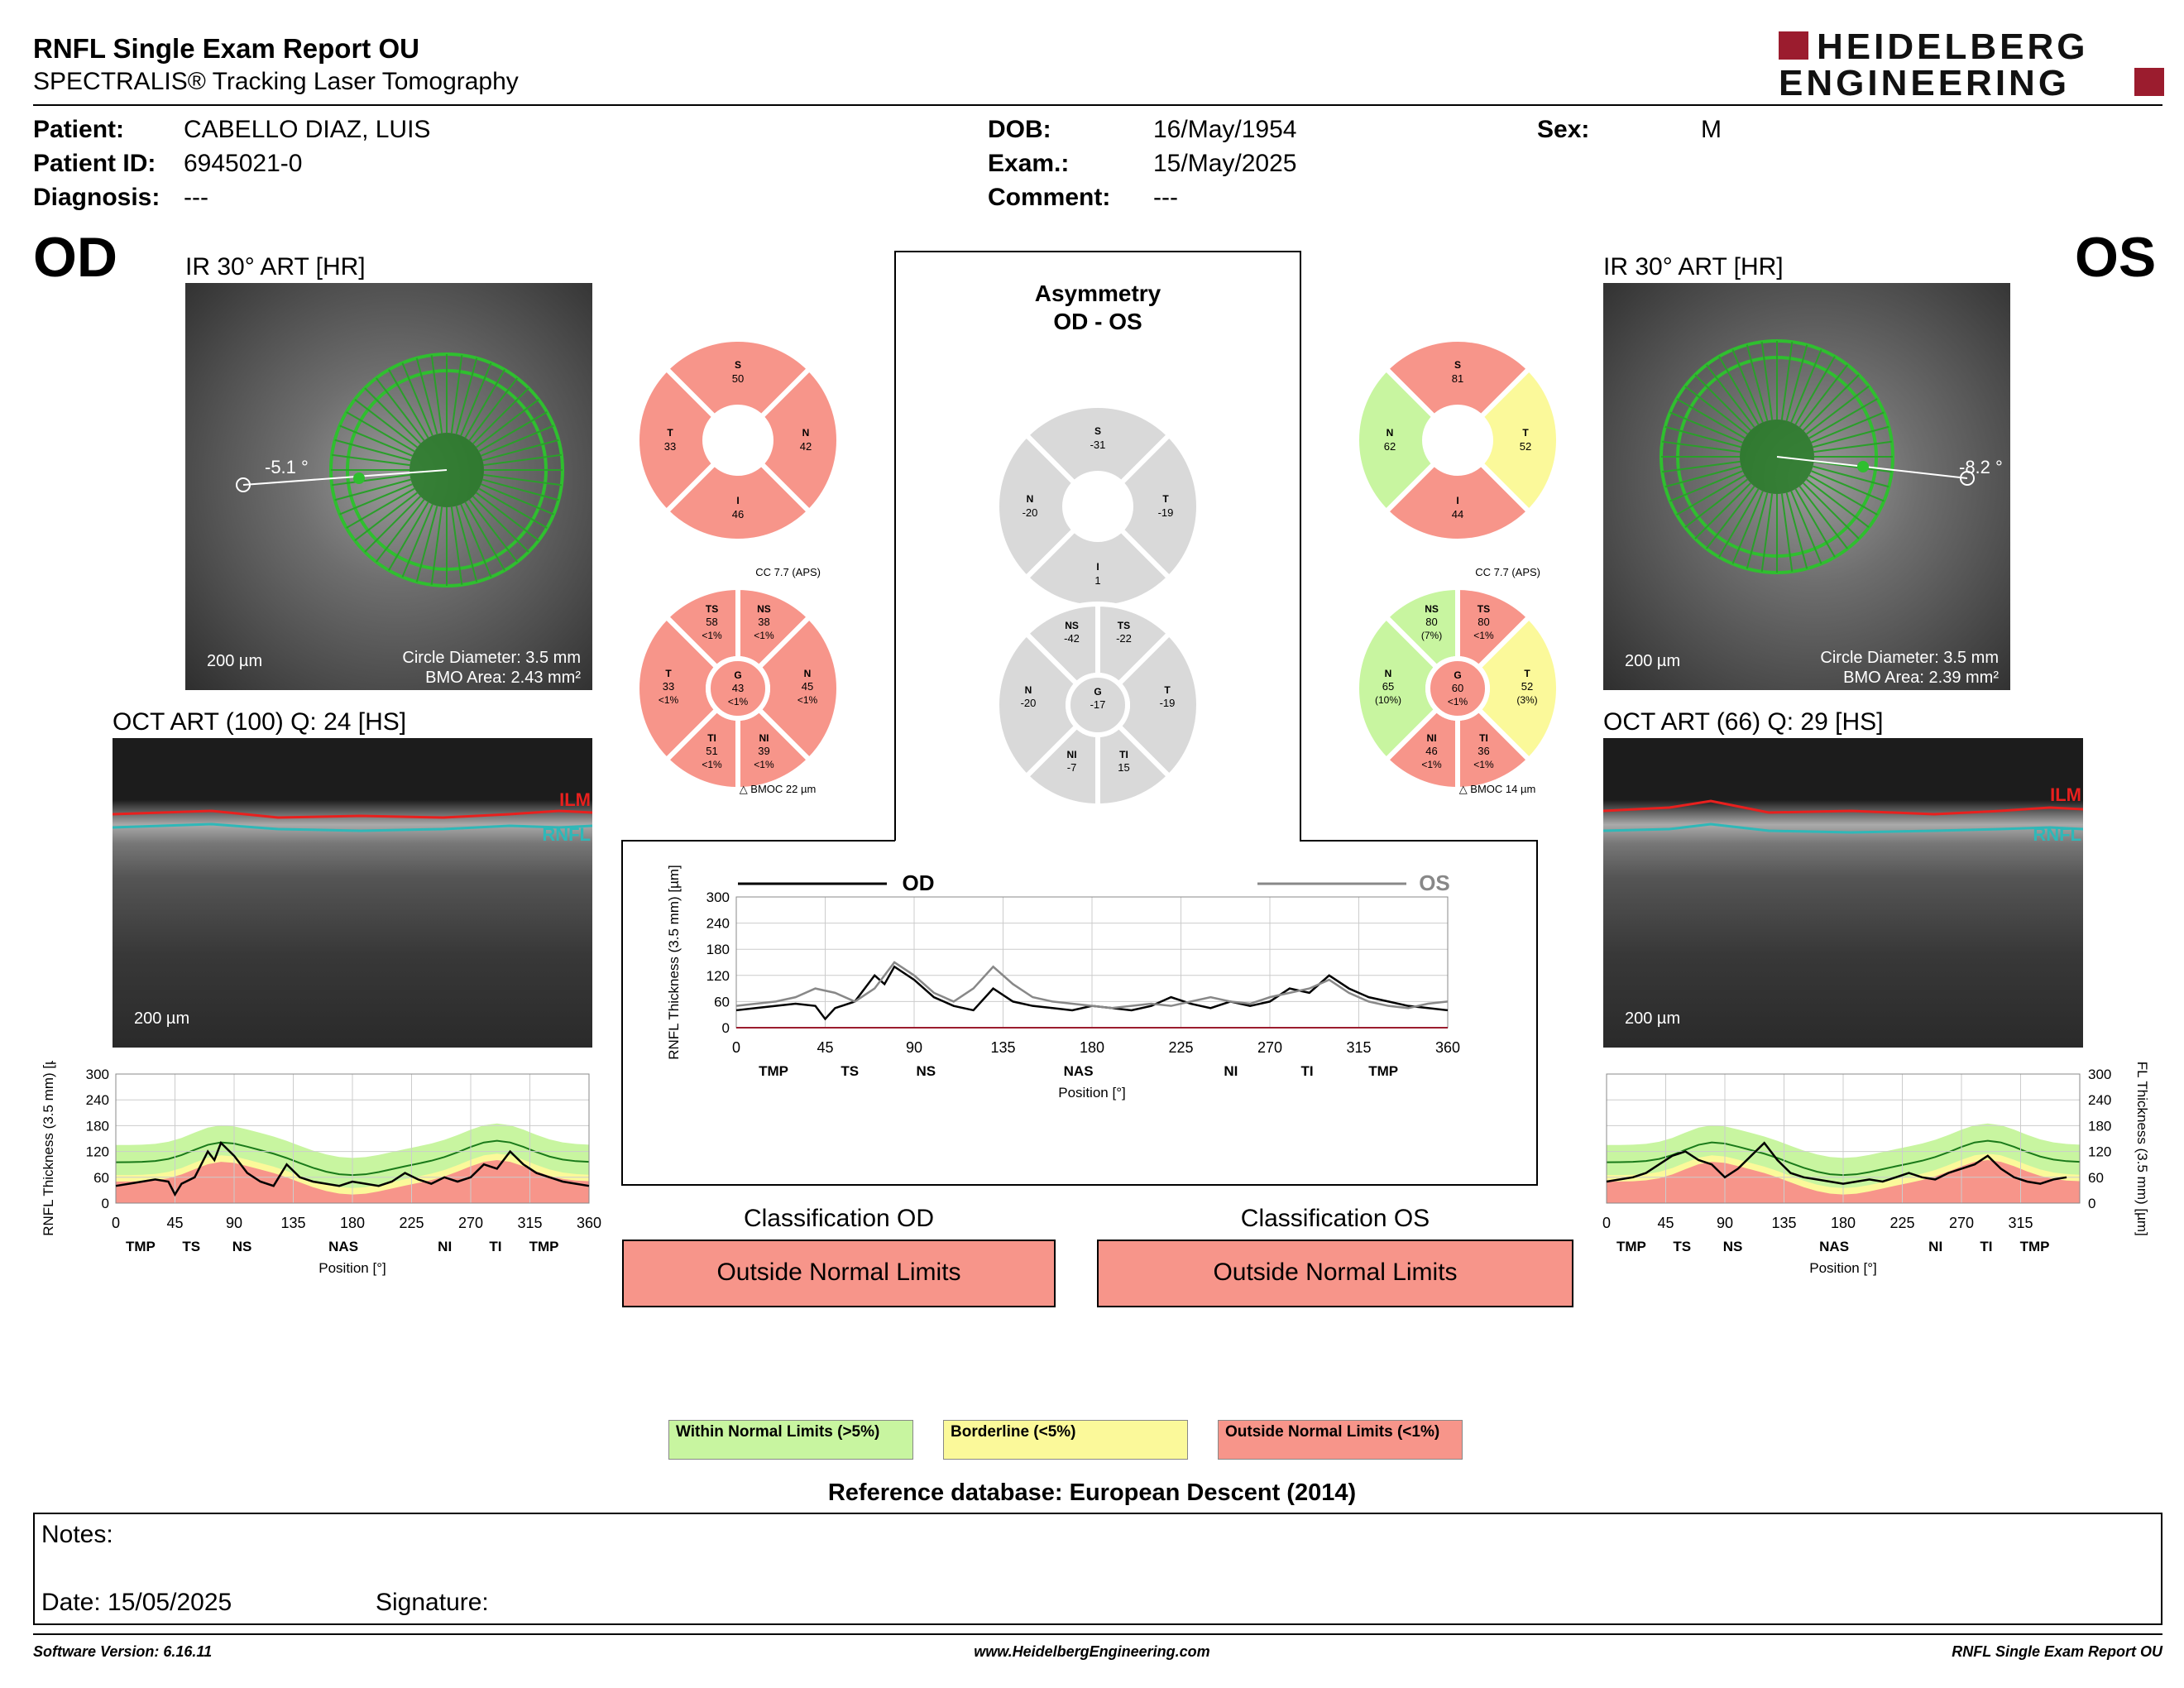 The height and width of the screenshot is (1688, 2184). Describe the element at coordinates (275, 267) in the screenshot. I see `od-ir-title: IR 30° ART [HR]` at that location.